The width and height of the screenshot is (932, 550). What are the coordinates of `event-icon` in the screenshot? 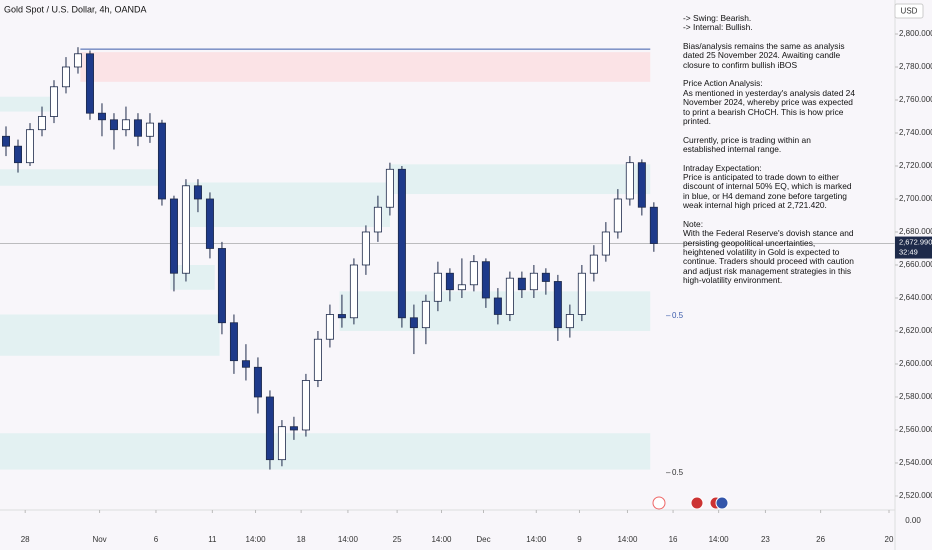 It's located at (659, 503).